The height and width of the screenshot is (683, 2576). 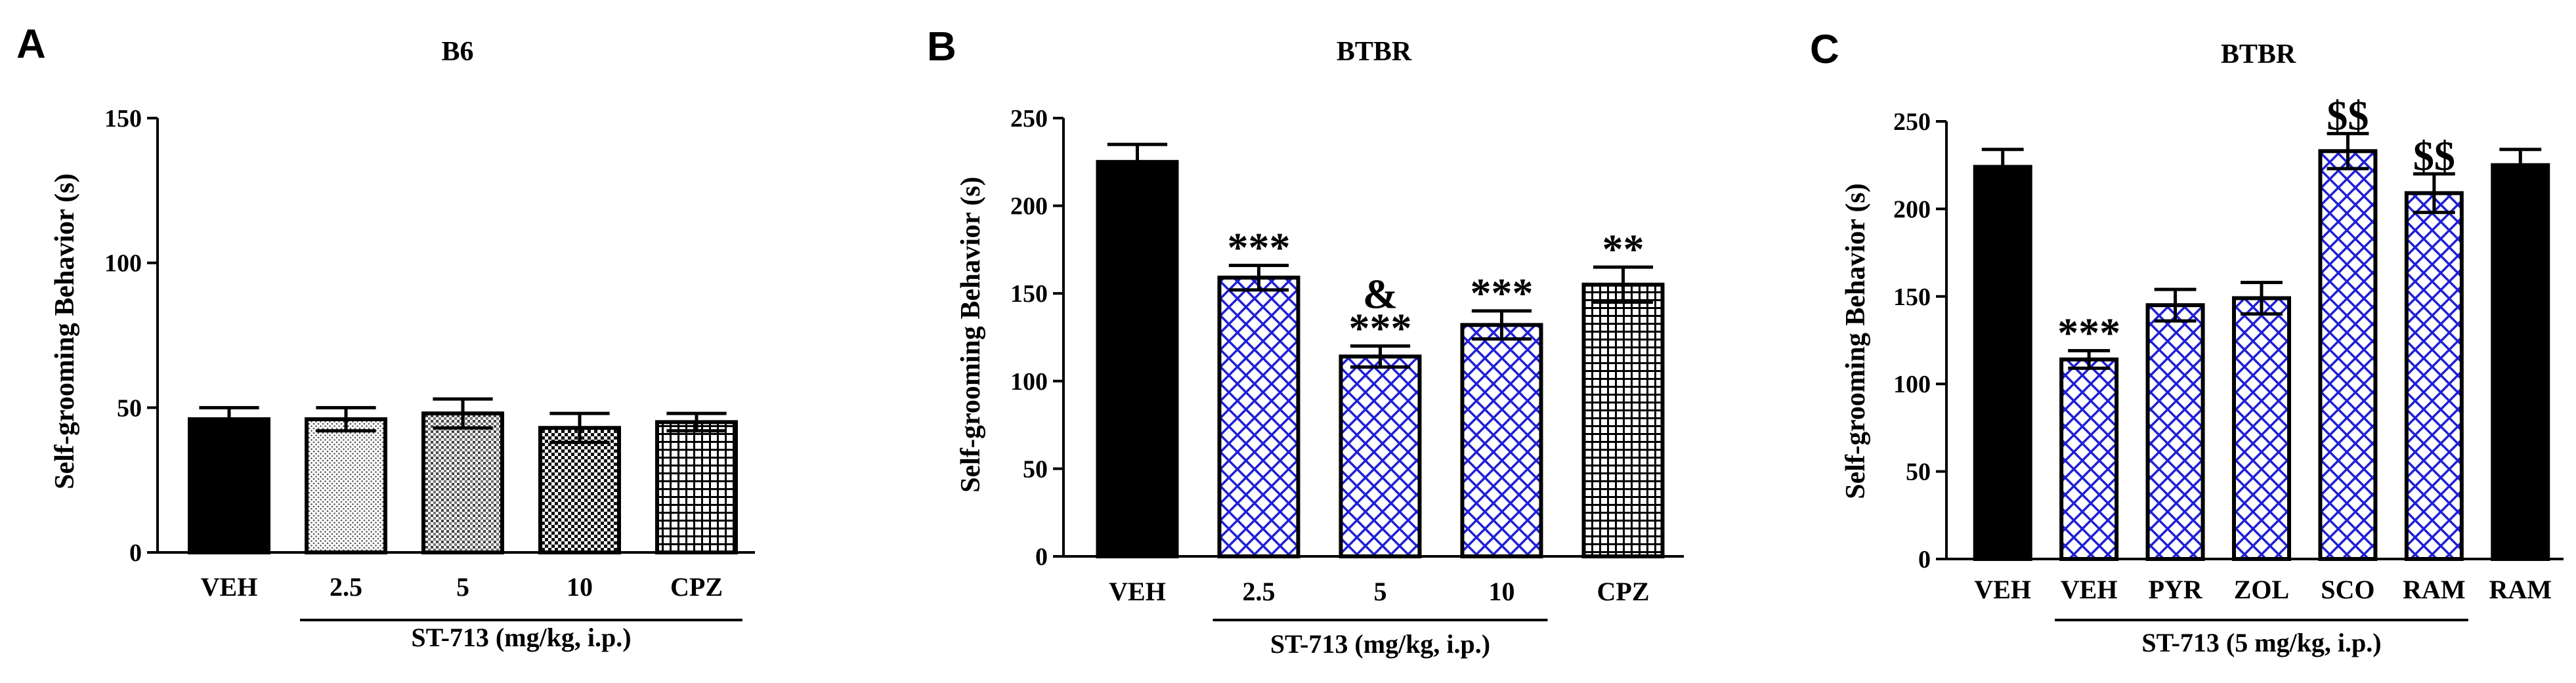 What do you see at coordinates (1623, 249) in the screenshot?
I see `significance-label: **` at bounding box center [1623, 249].